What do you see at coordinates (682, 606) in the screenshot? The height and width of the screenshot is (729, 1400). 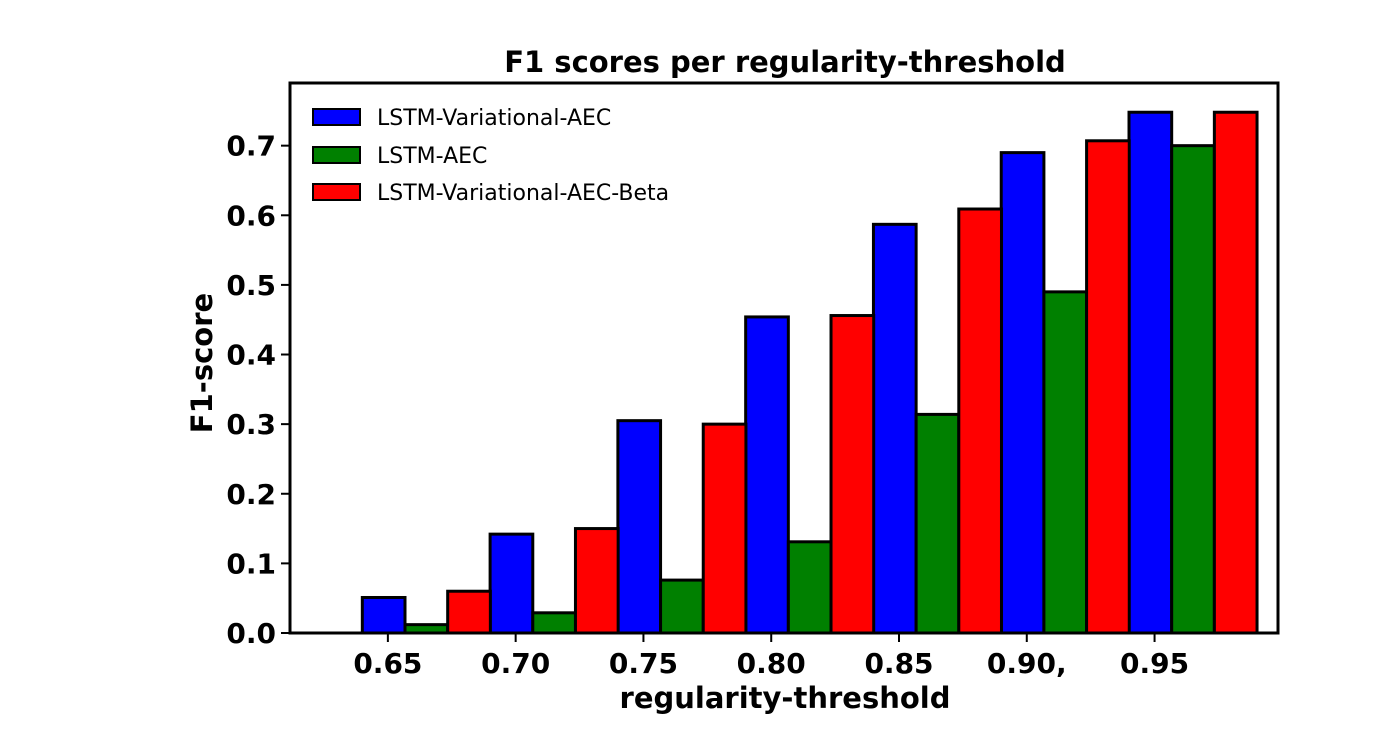 I see `bar-s1-c2` at bounding box center [682, 606].